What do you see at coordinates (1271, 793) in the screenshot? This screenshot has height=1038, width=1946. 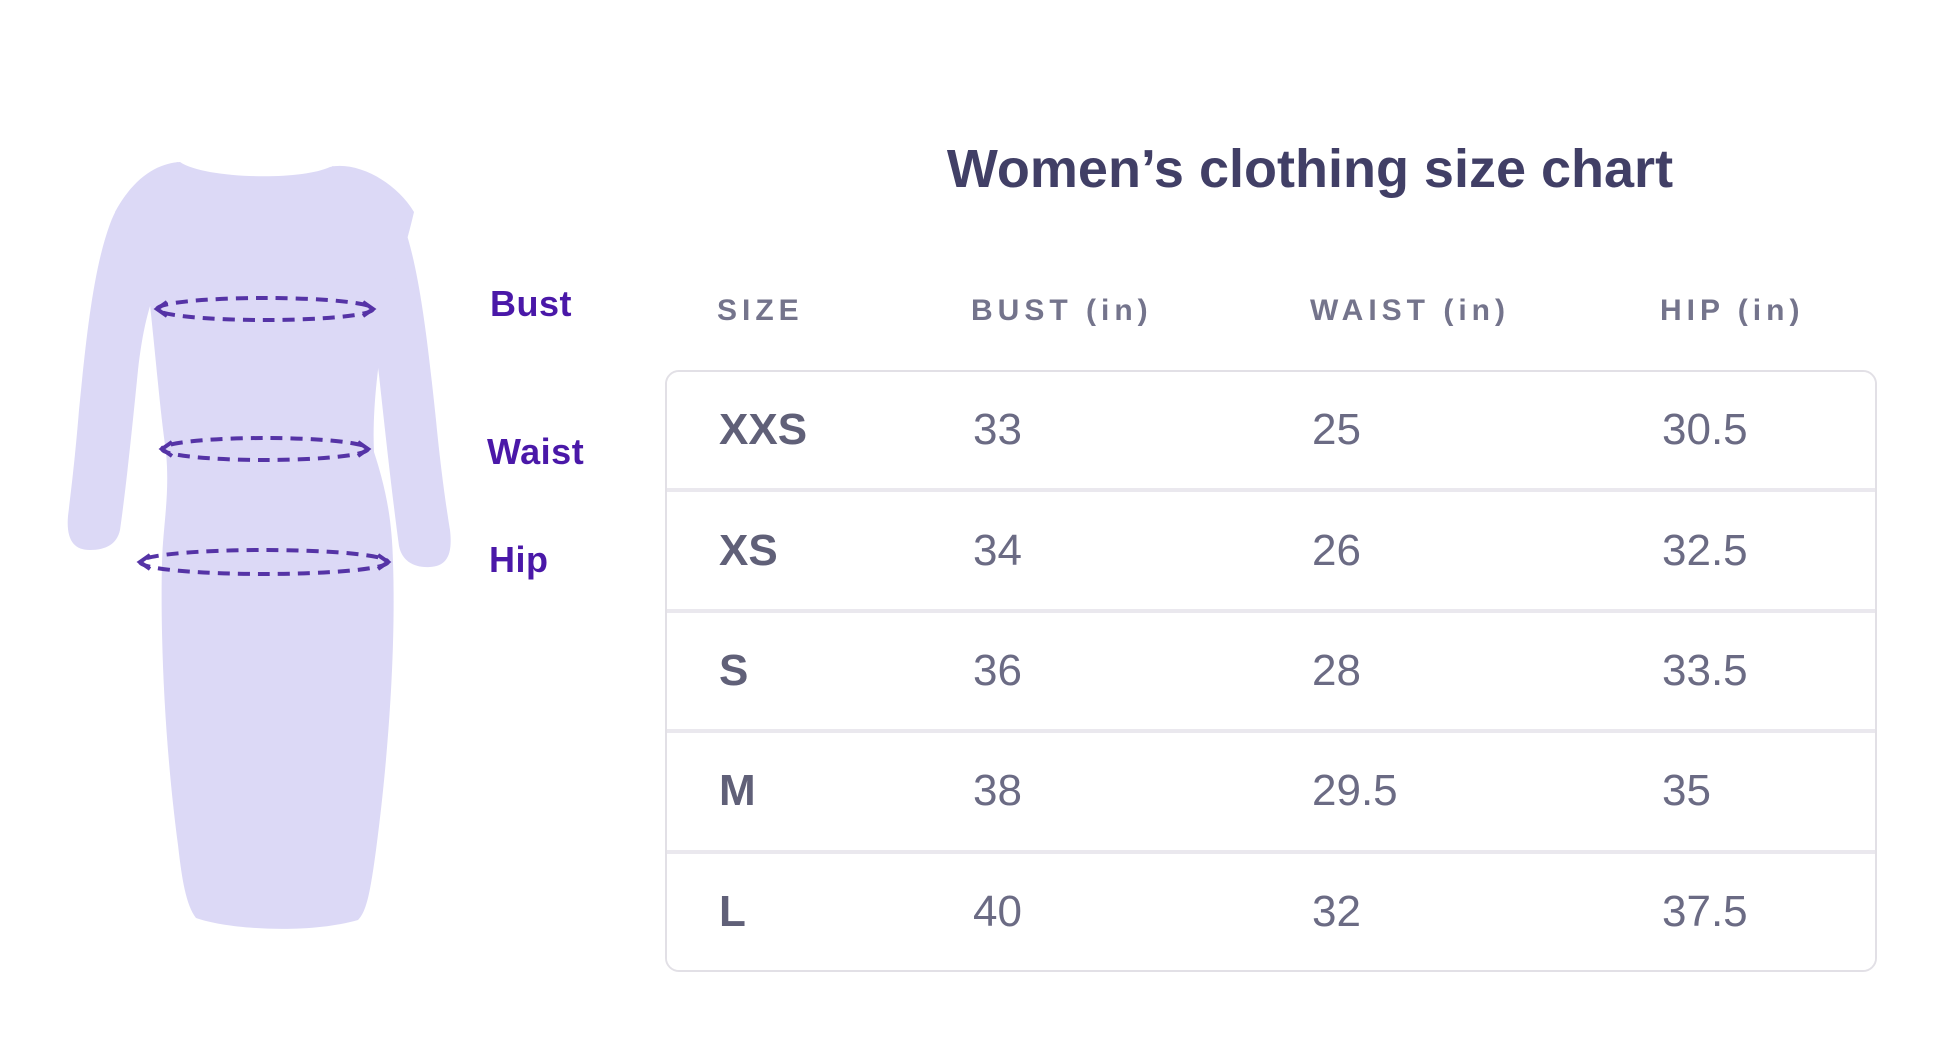 I see `table-row-m: M 38 29.5 35` at bounding box center [1271, 793].